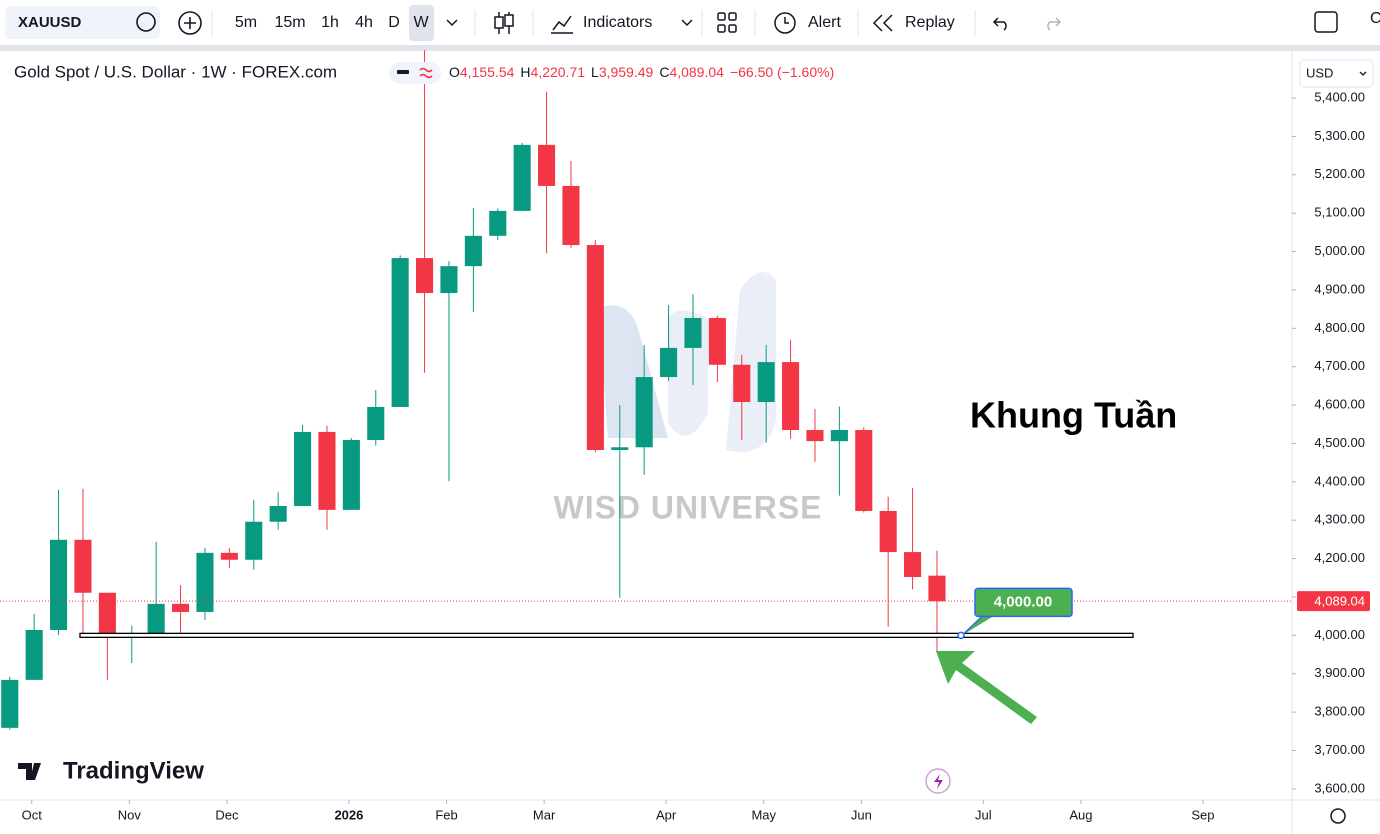 The width and height of the screenshot is (1380, 834). I want to click on y-tick-label: 5,300.00, so click(1339, 135).